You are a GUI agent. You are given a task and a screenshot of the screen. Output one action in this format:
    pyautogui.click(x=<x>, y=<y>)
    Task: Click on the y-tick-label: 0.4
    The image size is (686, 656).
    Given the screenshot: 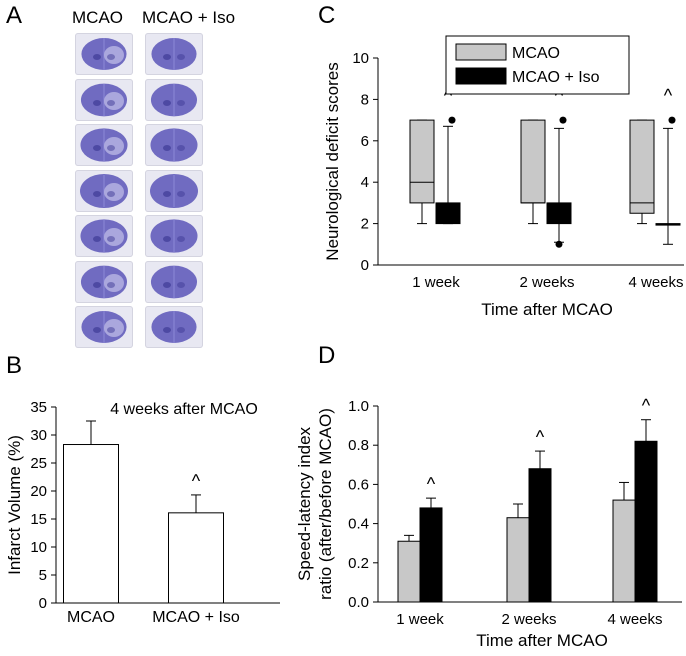 What is the action you would take?
    pyautogui.click(x=358, y=524)
    